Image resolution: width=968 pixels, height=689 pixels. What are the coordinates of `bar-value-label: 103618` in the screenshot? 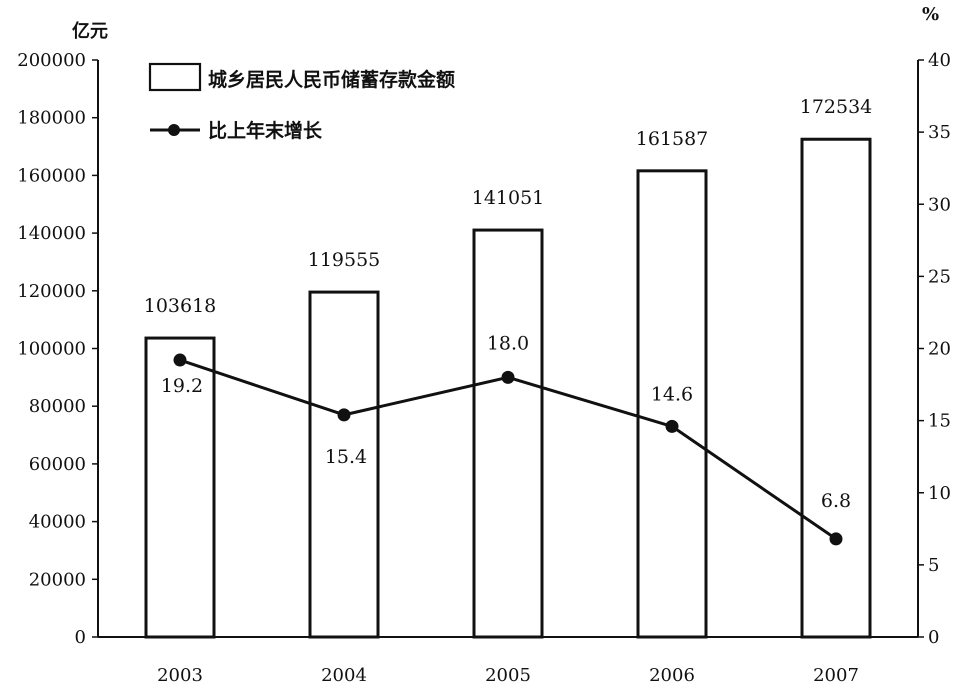 It's located at (180, 306).